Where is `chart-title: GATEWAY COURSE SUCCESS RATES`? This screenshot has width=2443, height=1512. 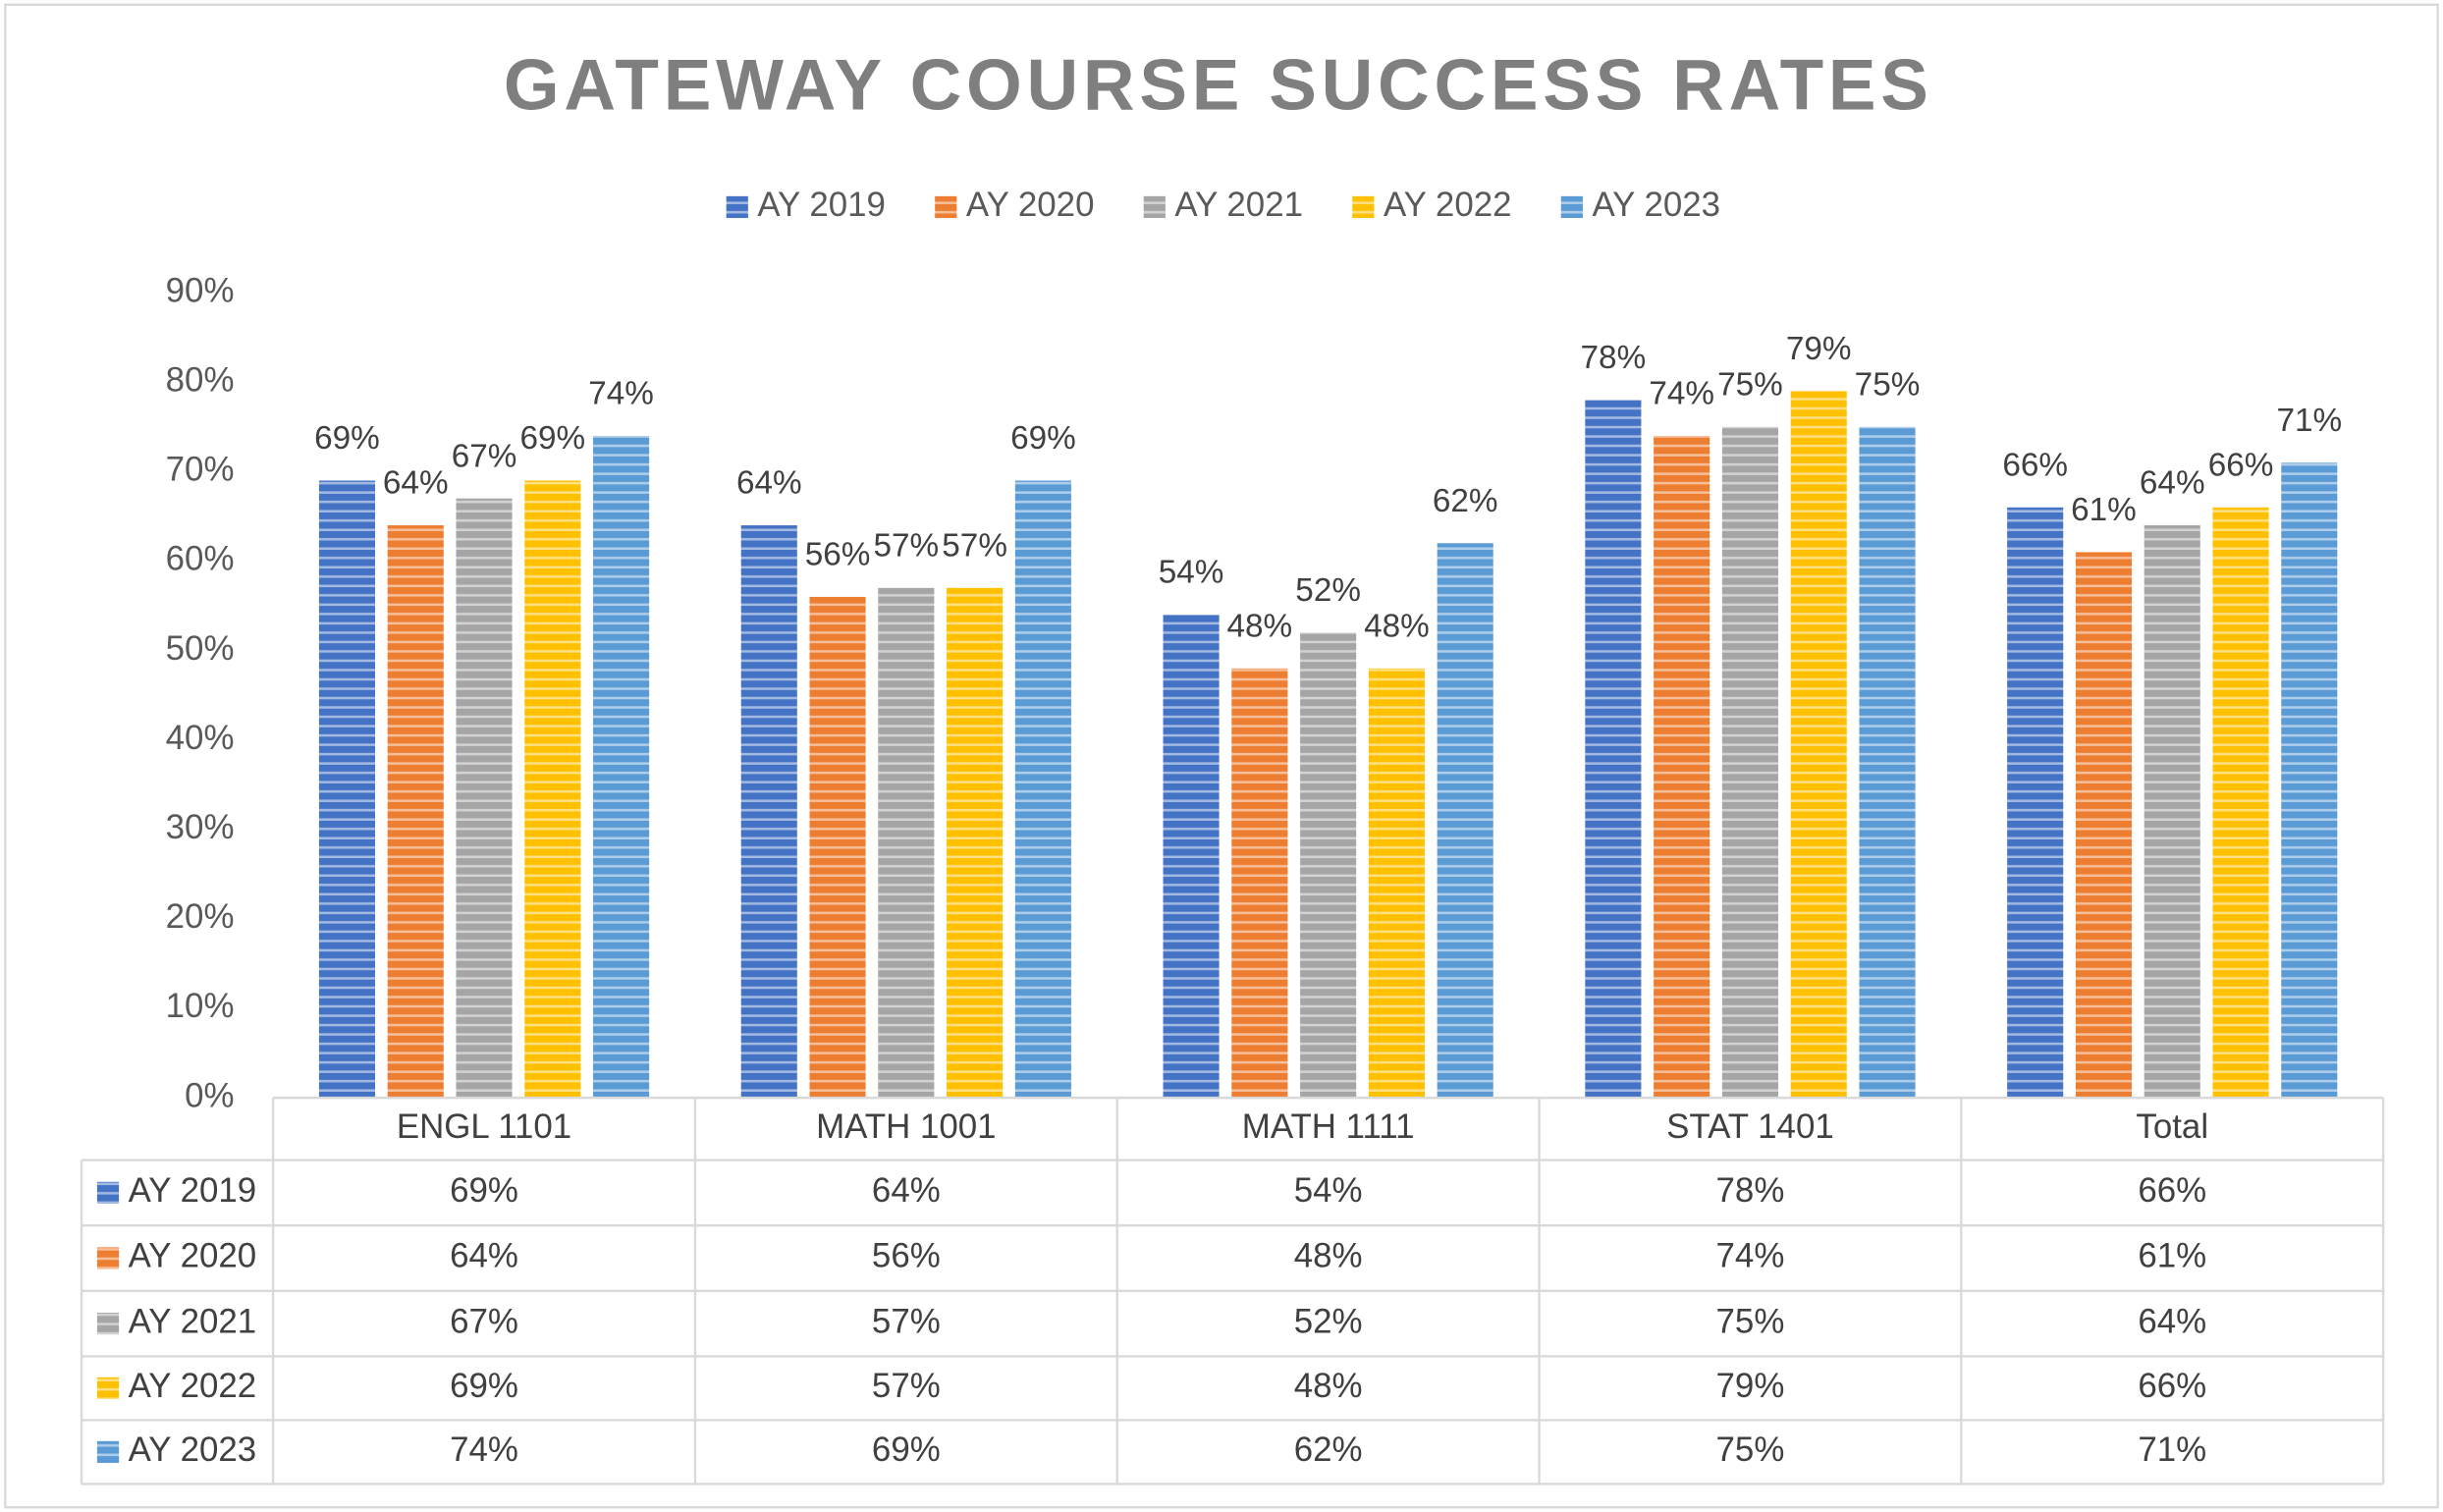
chart-title: GATEWAY COURSE SUCCESS RATES is located at coordinates (1218, 85).